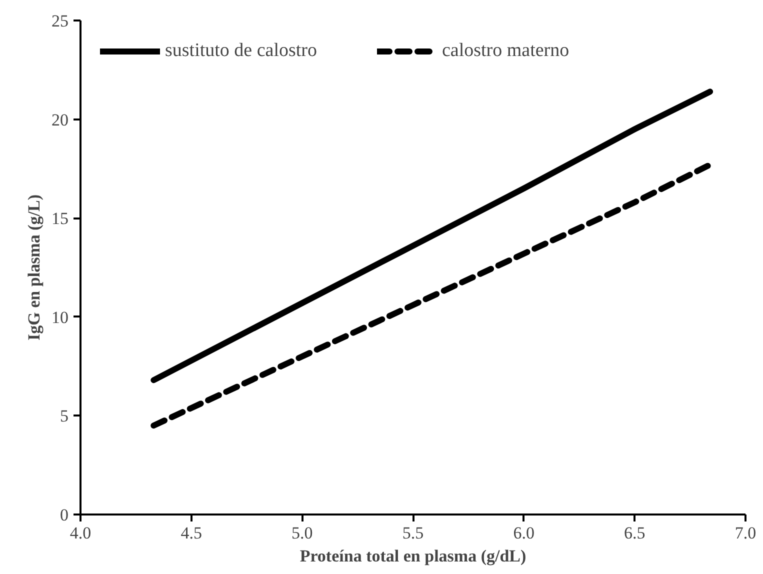 The image size is (763, 574). What do you see at coordinates (60, 218) in the screenshot?
I see `y-tick-label: 15` at bounding box center [60, 218].